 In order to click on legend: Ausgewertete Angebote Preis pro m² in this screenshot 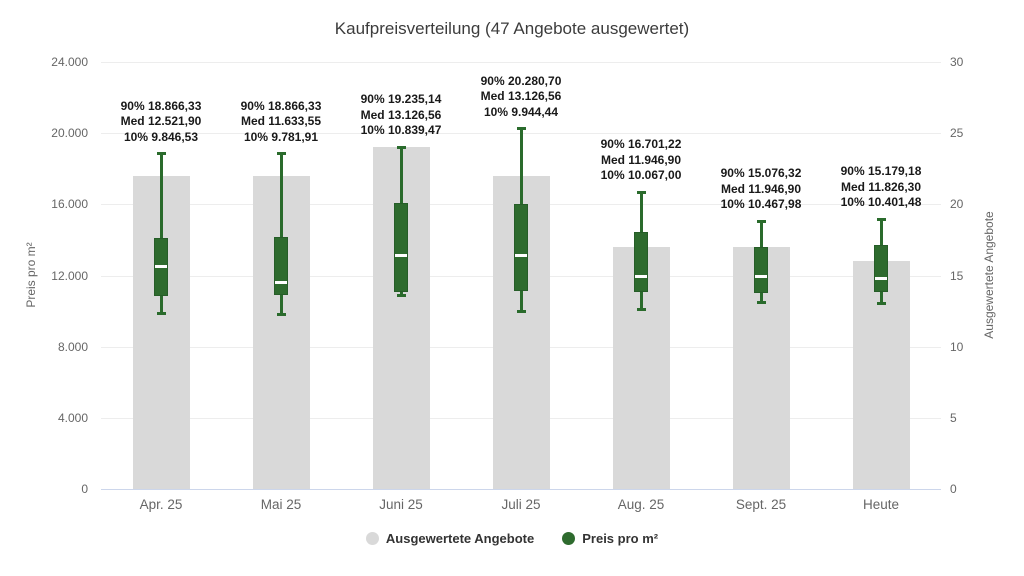, I will do `click(512, 538)`.